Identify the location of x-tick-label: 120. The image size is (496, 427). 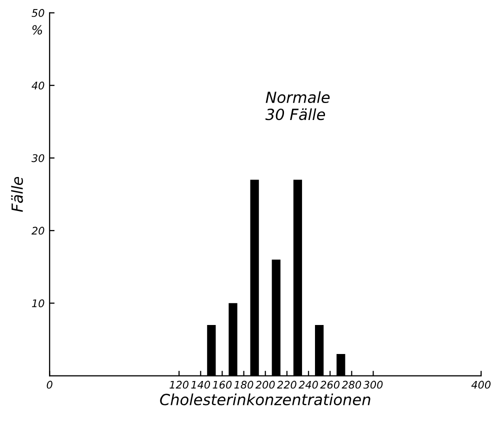
(179, 384).